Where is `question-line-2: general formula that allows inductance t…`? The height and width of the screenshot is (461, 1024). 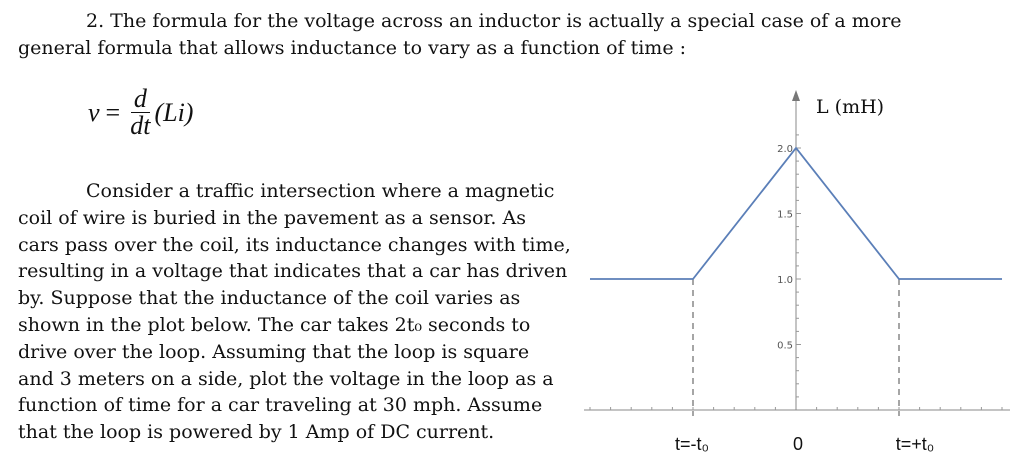
question-line-2: general formula that allows inductance t… is located at coordinates (352, 47).